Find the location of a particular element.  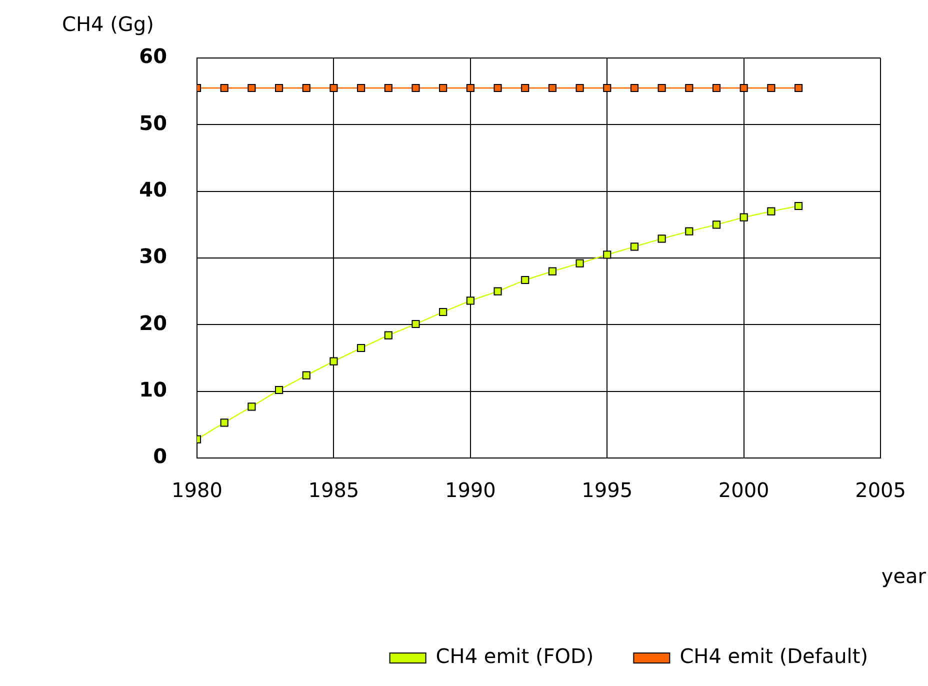

y-tick-label: 0 is located at coordinates (160, 456).